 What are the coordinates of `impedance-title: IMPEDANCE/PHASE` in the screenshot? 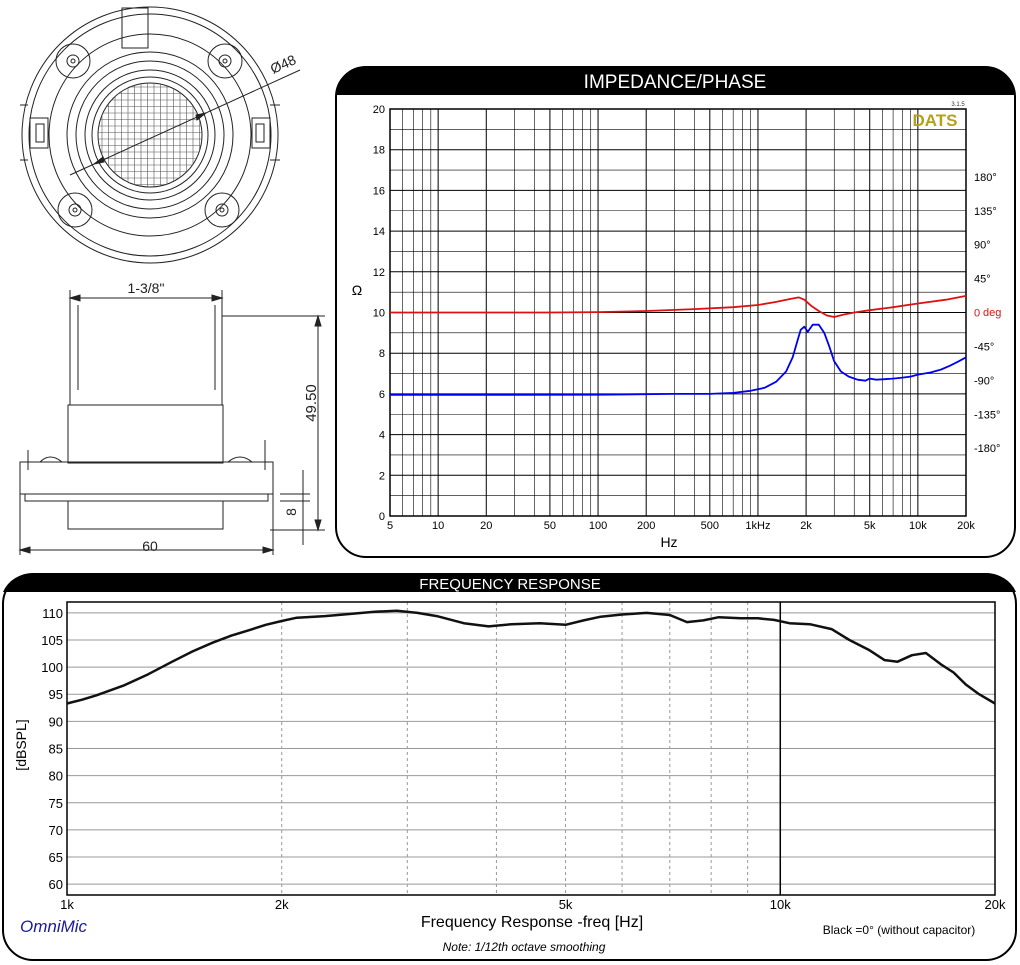 It's located at (675, 82).